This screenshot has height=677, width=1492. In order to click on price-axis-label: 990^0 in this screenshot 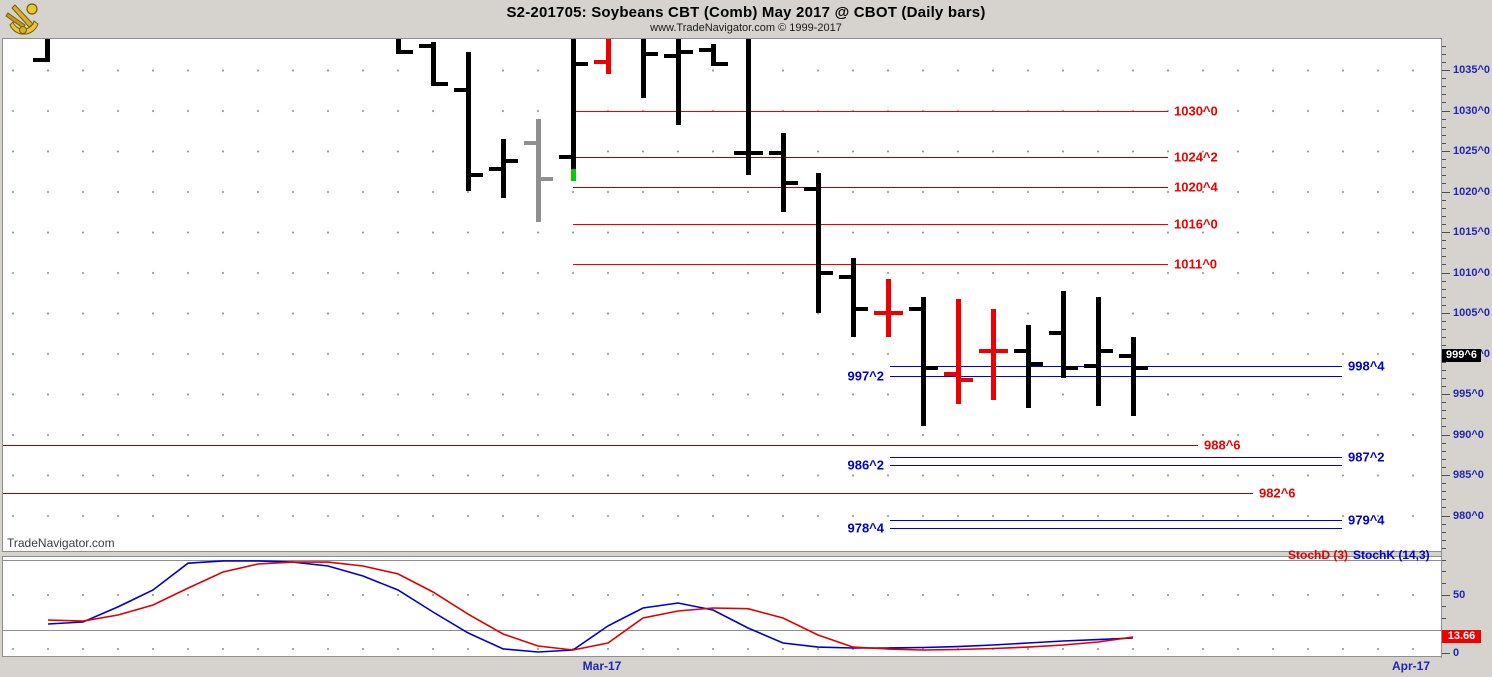, I will do `click(1468, 434)`.